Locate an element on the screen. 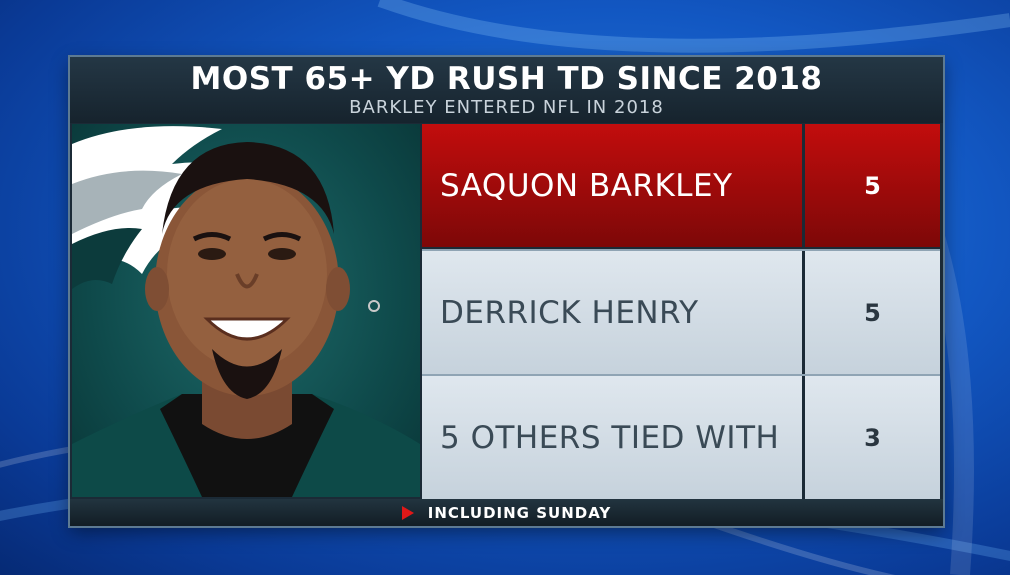  table-row: SAQUON BARKLEY 5 is located at coordinates (681, 185).